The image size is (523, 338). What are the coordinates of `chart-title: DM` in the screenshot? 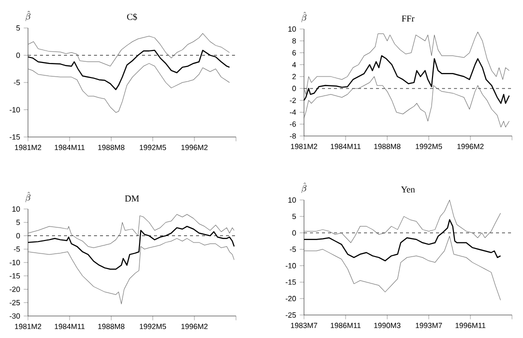 It's located at (132, 199).